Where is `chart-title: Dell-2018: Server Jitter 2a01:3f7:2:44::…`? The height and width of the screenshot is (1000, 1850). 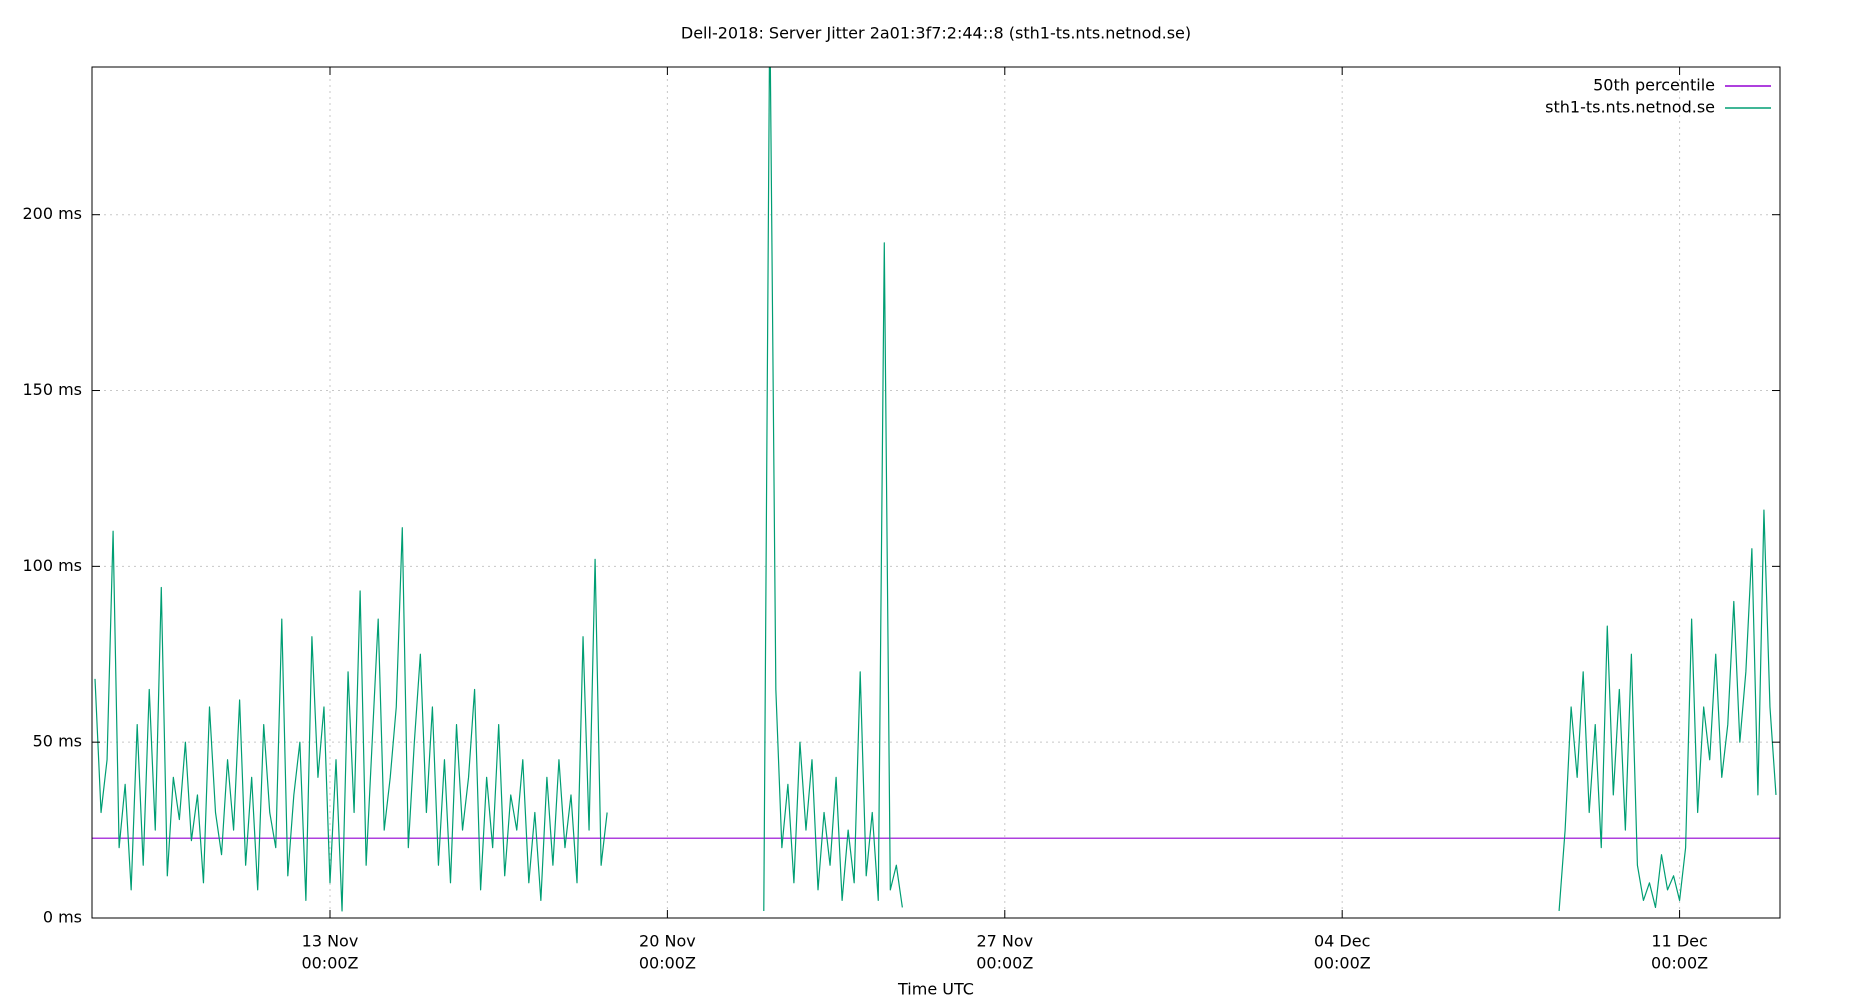 chart-title: Dell-2018: Server Jitter 2a01:3f7:2:44::… is located at coordinates (936, 33).